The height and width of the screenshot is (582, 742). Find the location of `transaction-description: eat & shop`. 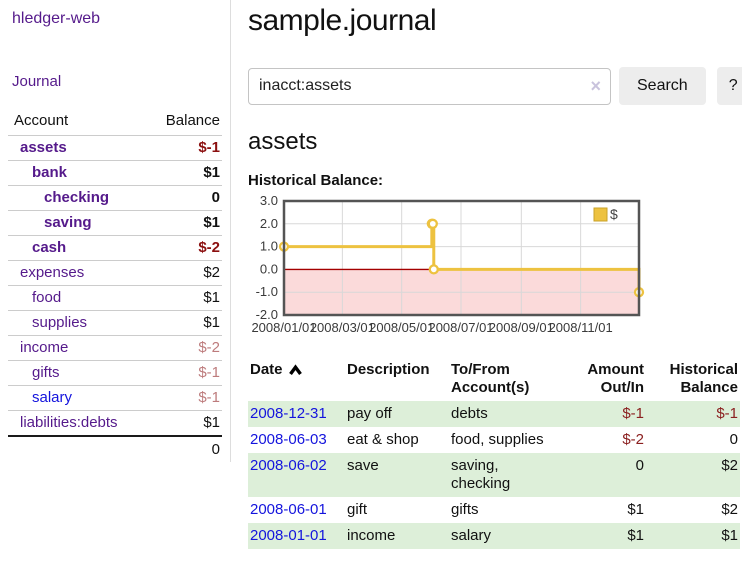

transaction-description: eat & shop is located at coordinates (383, 439).